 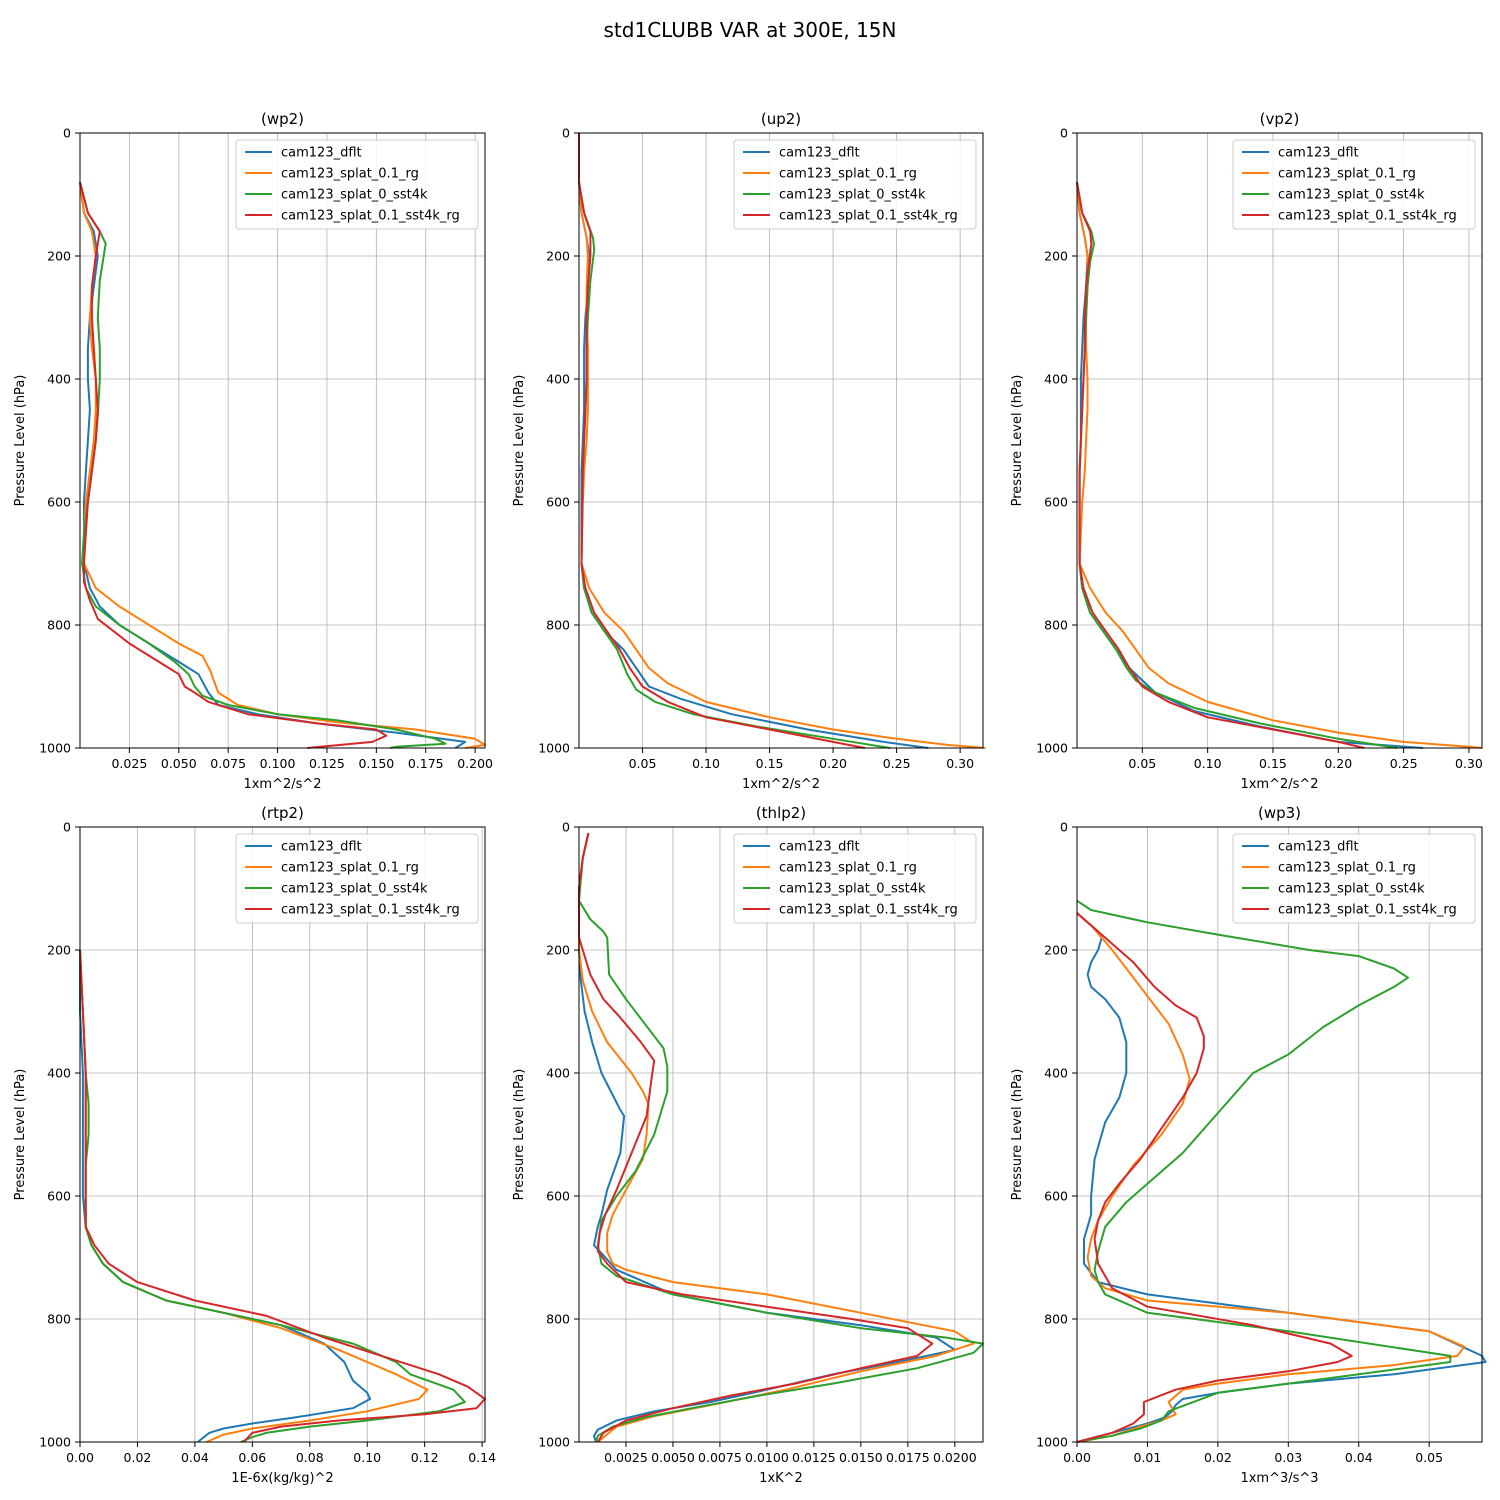 What do you see at coordinates (129, 763) in the screenshot?
I see `x-tick-label: 0.025` at bounding box center [129, 763].